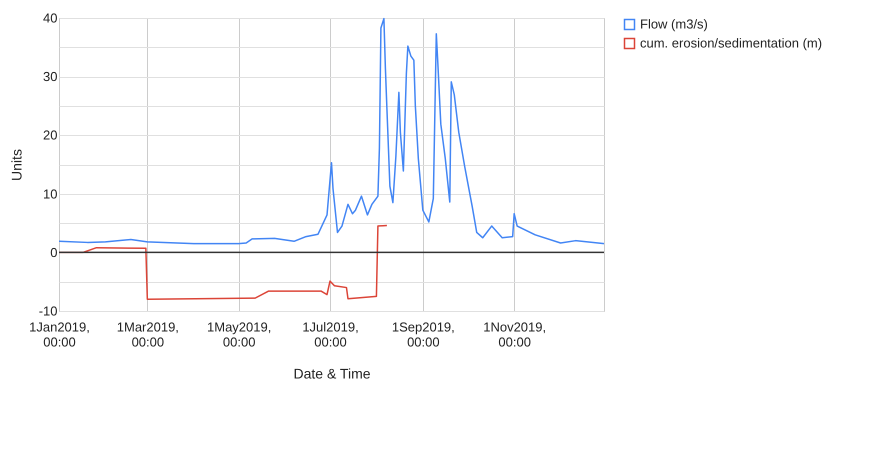 The height and width of the screenshot is (464, 893). I want to click on x-axis-title: Date & Time, so click(332, 374).